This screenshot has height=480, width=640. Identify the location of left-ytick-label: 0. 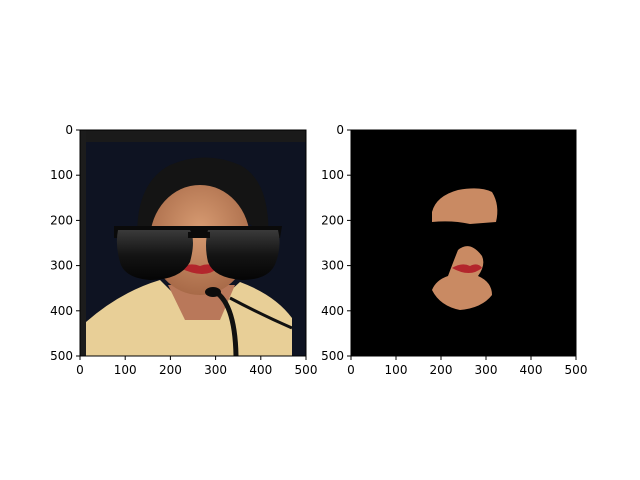
(69, 130).